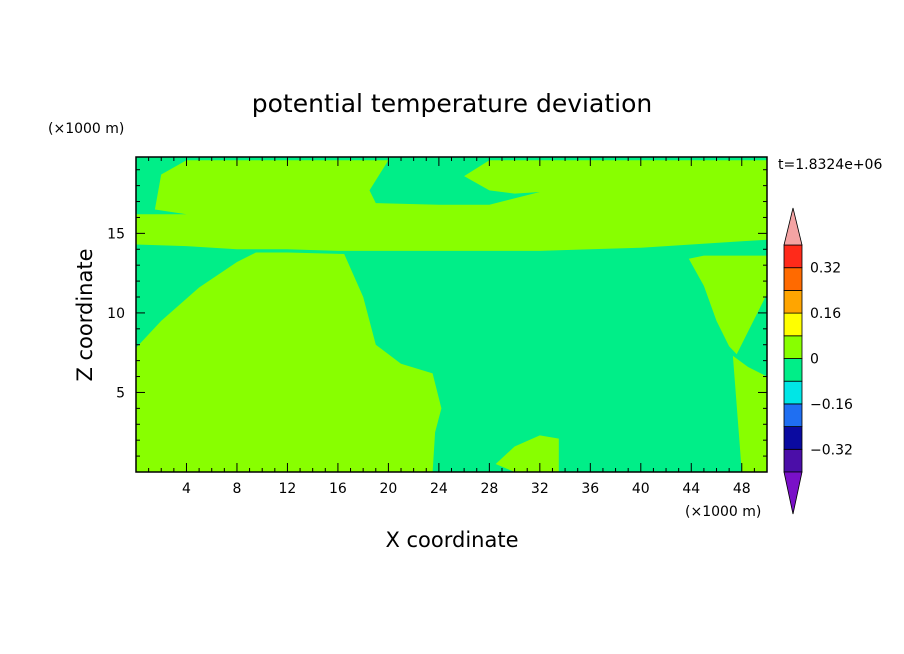 The image size is (904, 654). What do you see at coordinates (489, 489) in the screenshot?
I see `x-tick-label: 28` at bounding box center [489, 489].